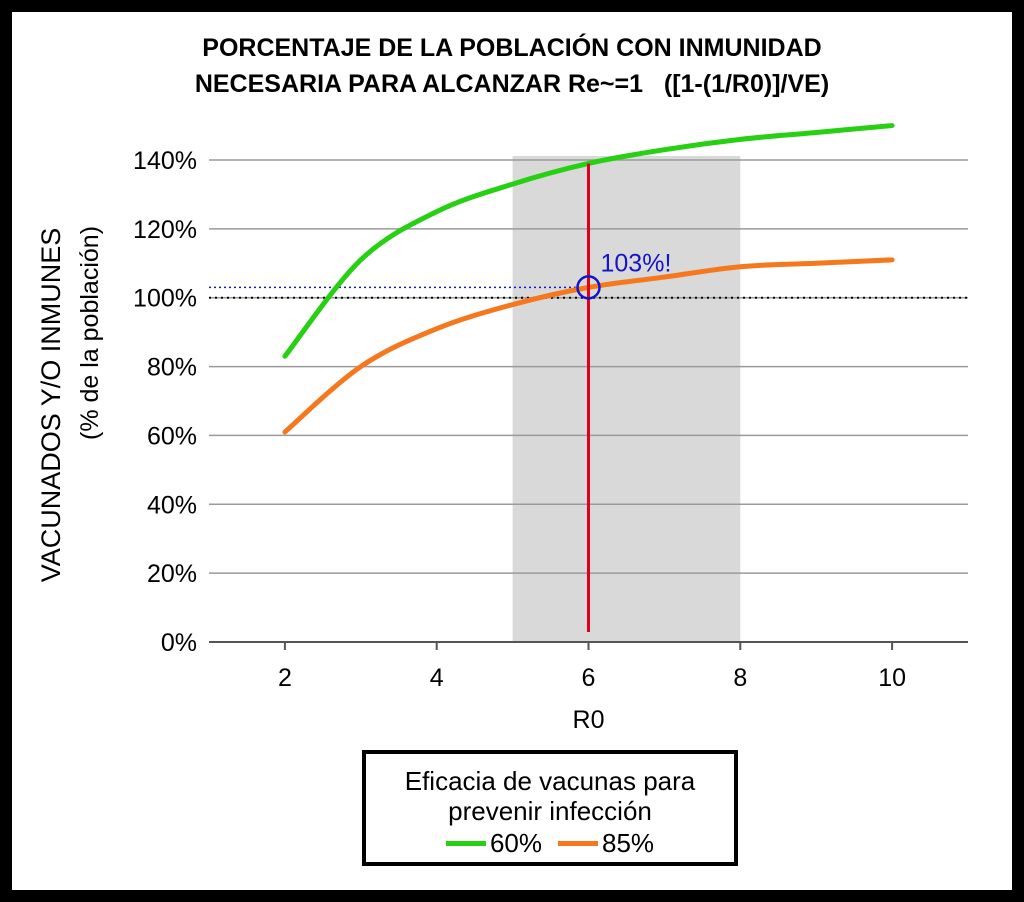  Describe the element at coordinates (165, 402) in the screenshot. I see `y-tick-labels: 0% 20% 40% 60% 80% 100% 120% 140%` at that location.